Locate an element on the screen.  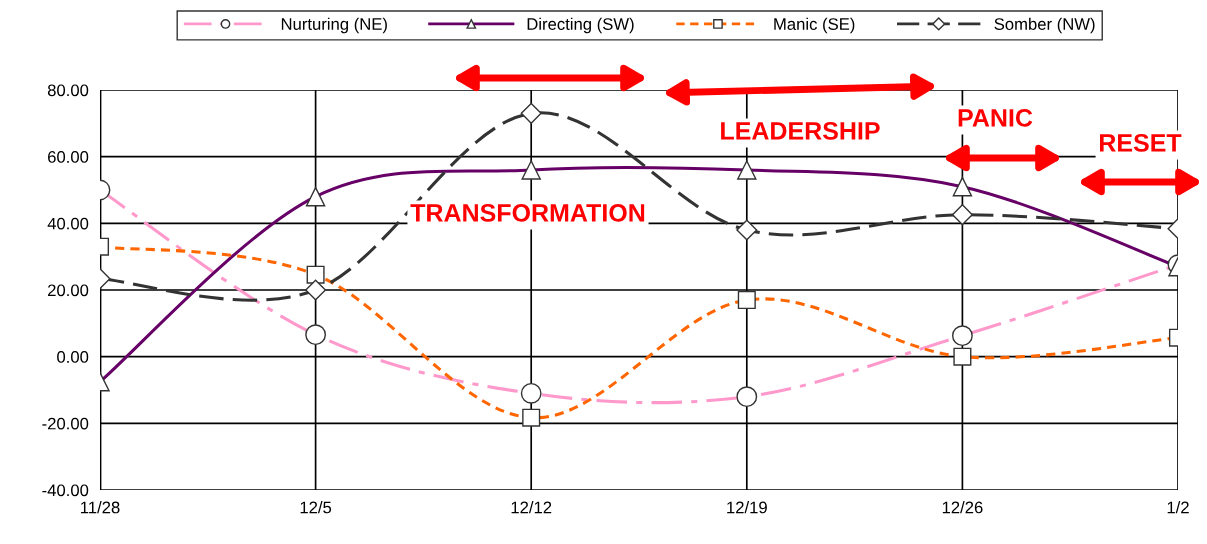
y-tick-label: 80.00 is located at coordinates (68, 90).